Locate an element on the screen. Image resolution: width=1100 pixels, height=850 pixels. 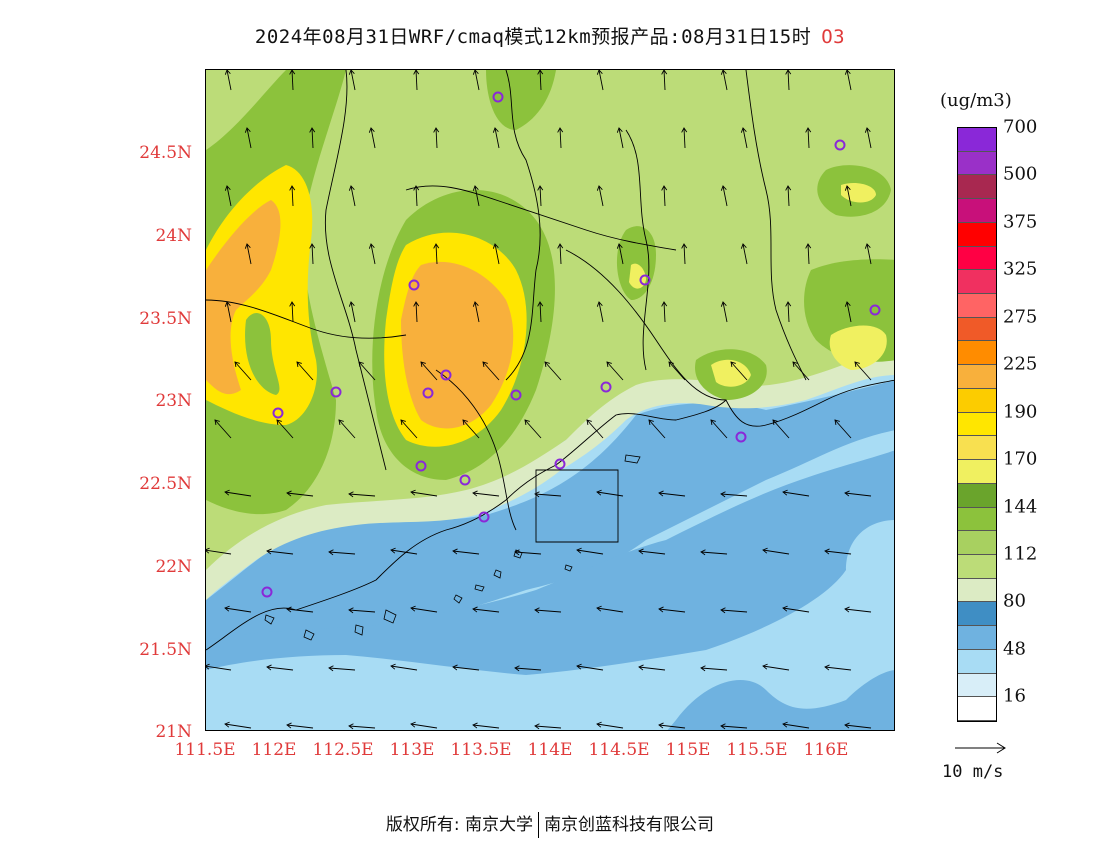
colorbar is located at coordinates (977, 424).